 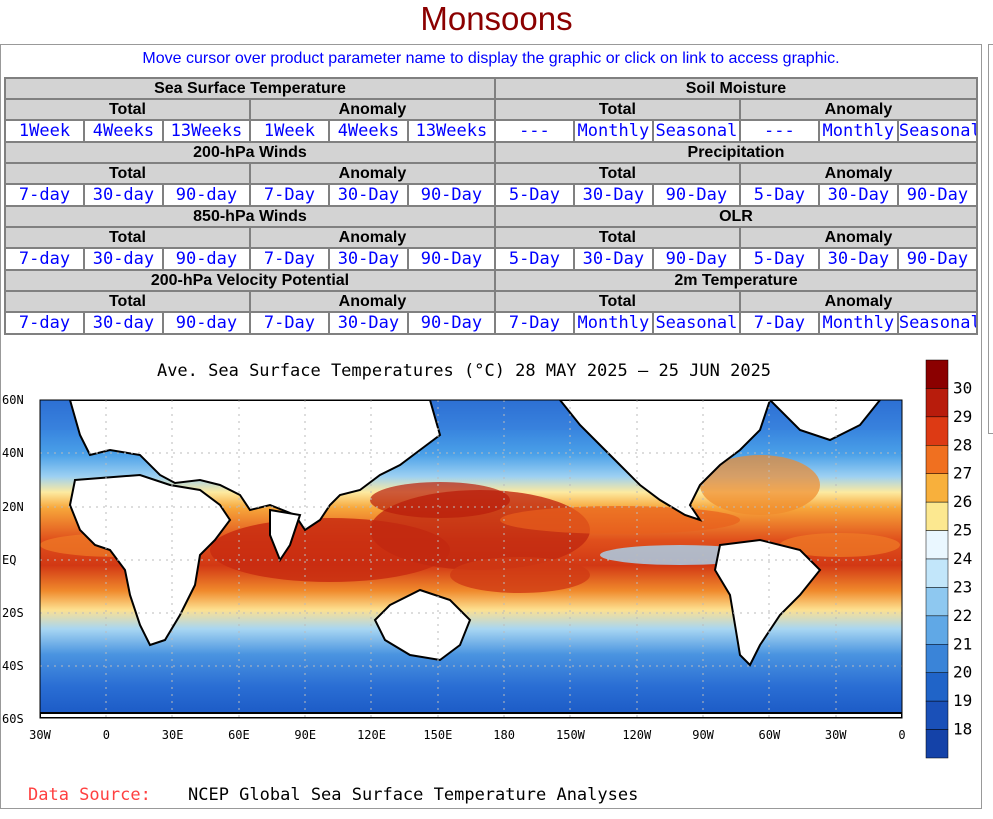 I want to click on colorbar: 30 29 28 27 26 25 24 23 22 21 20 19 18, so click(x=948, y=559).